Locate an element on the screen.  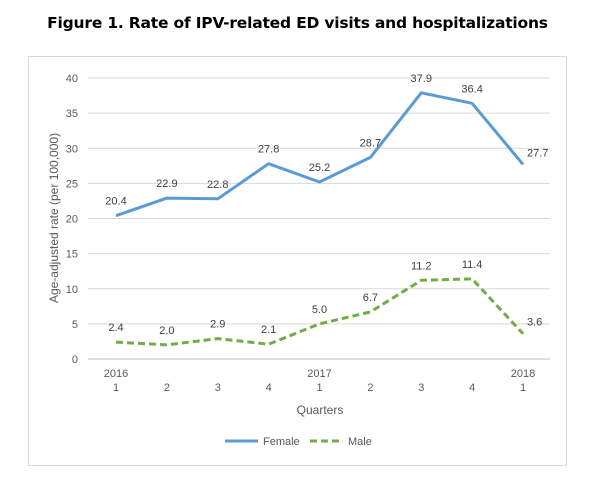
y-tick-label: 5 is located at coordinates (75, 325).